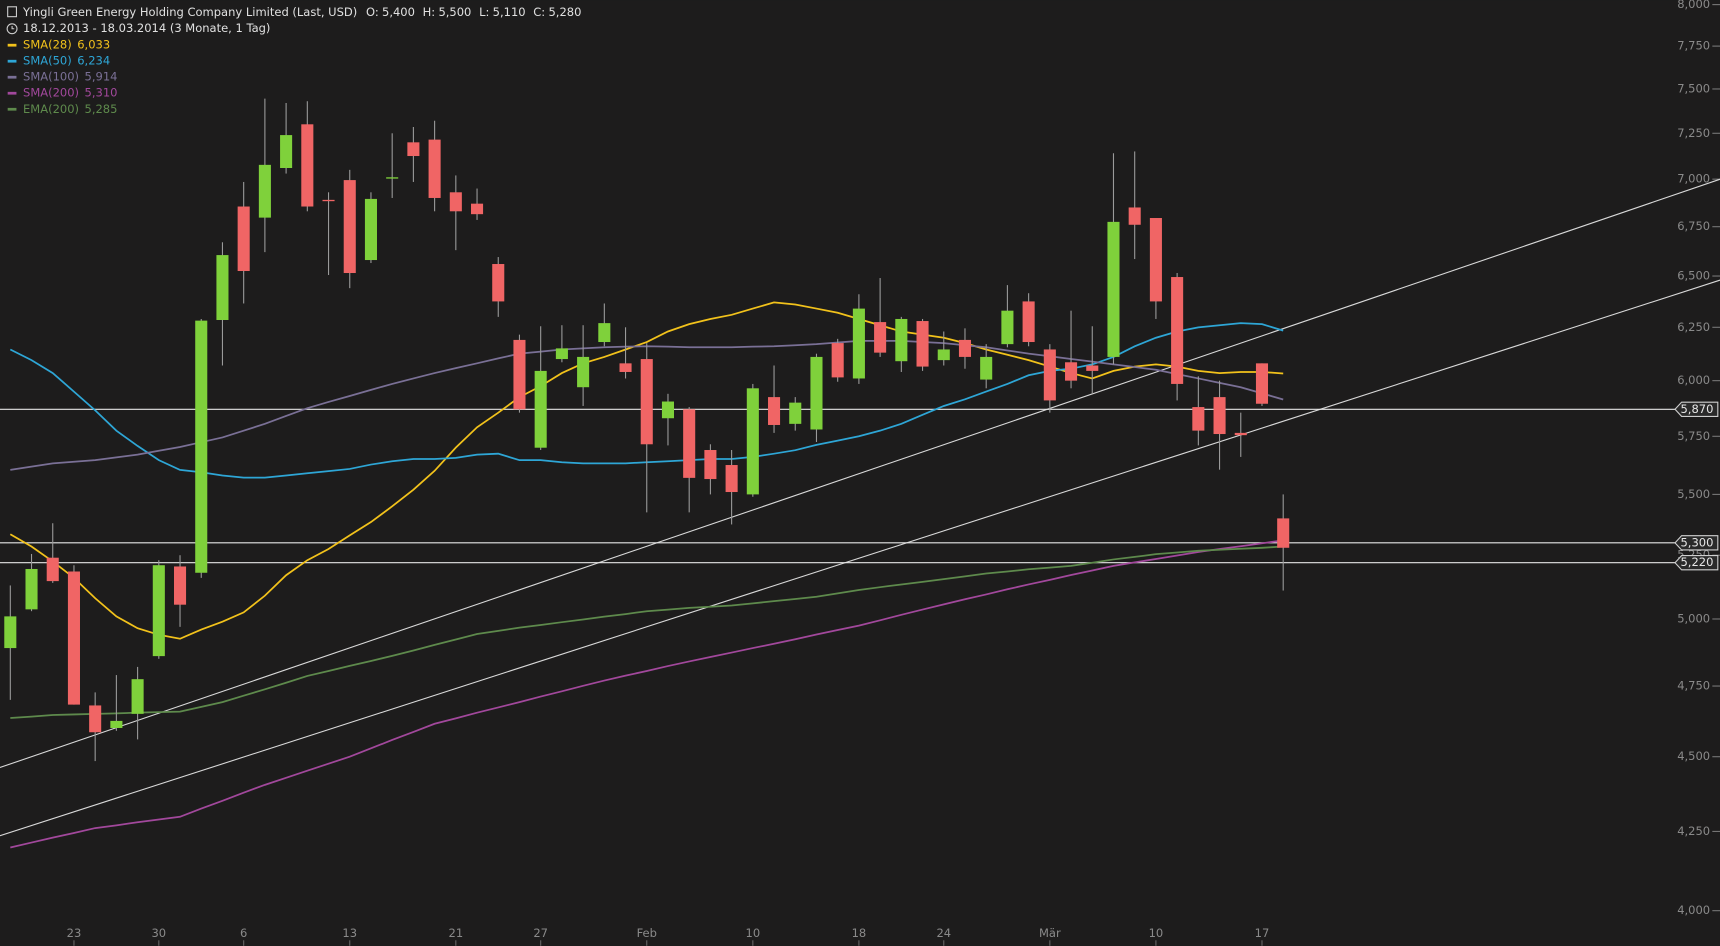 This screenshot has width=1720, height=946. Describe the element at coordinates (753, 933) in the screenshot. I see `x-tick-label: 10` at that location.